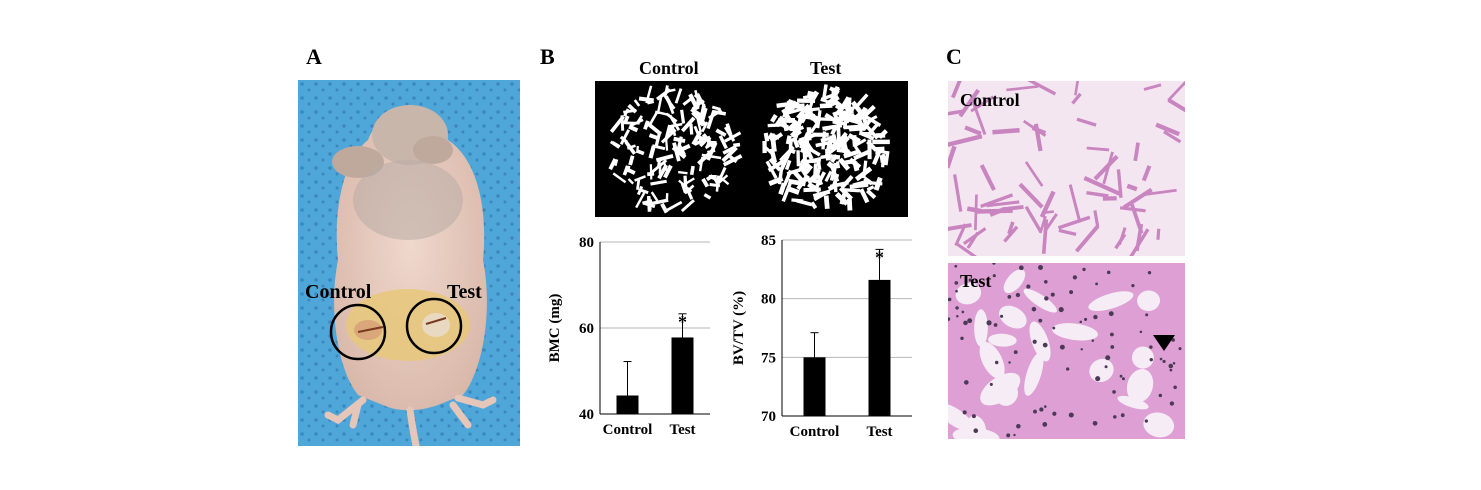  I want to click on histology-control-fibers, so click(1066, 168).